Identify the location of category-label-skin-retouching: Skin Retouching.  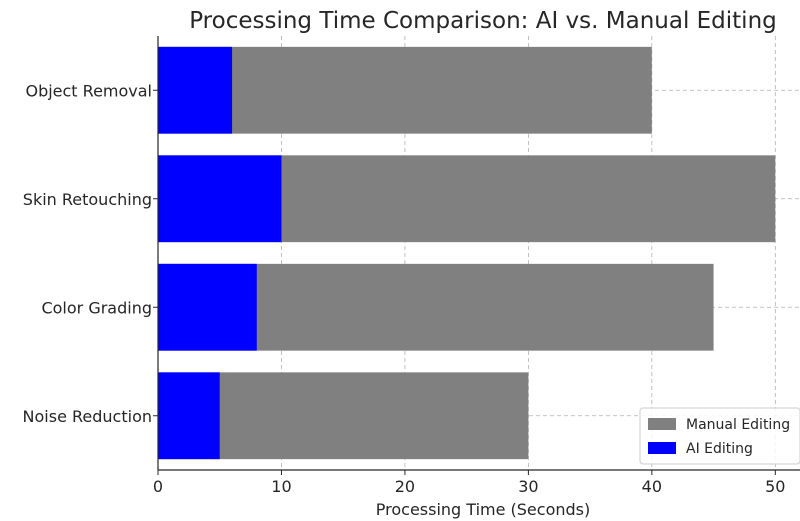
(87, 199).